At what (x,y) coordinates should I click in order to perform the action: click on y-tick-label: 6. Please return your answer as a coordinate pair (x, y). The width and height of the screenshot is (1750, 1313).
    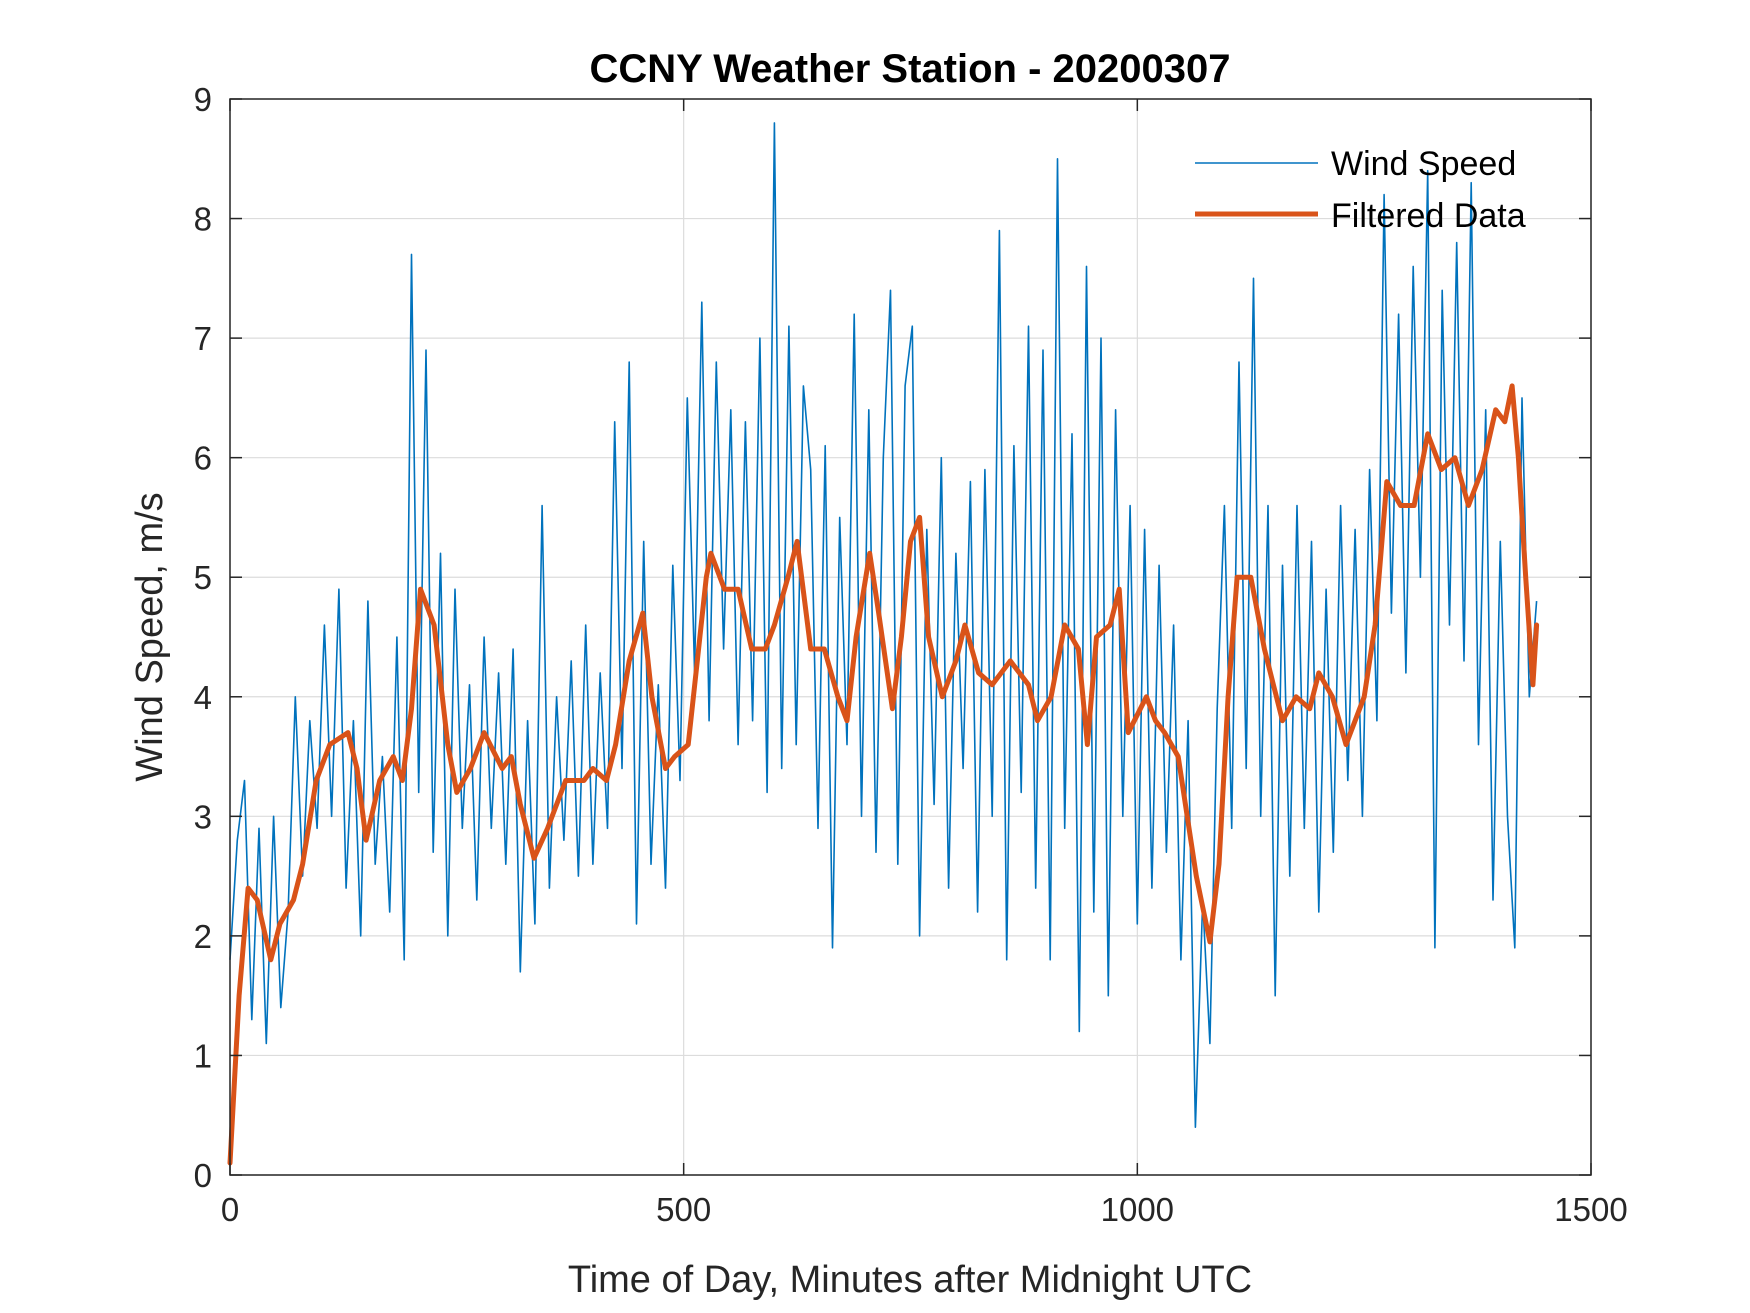
    Looking at the image, I should click on (203, 458).